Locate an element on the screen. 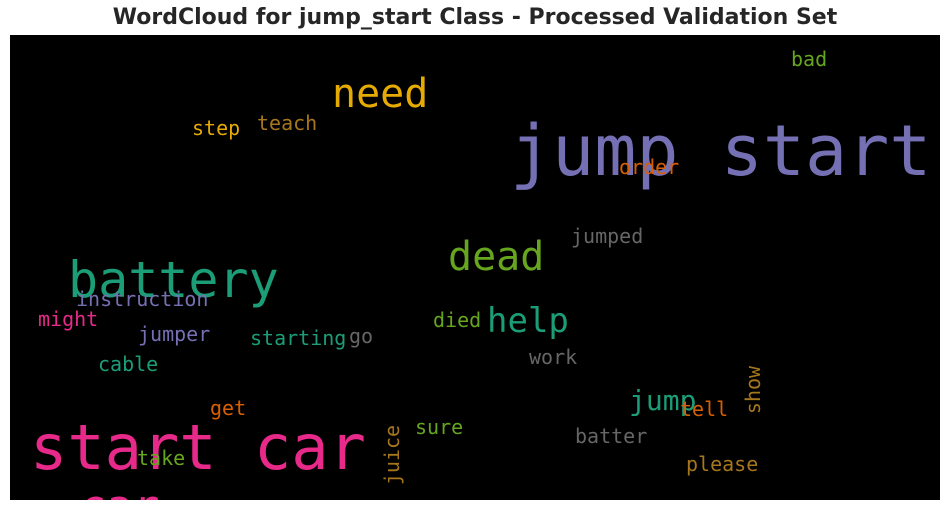 This screenshot has width=950, height=511. word-jumped: jumped is located at coordinates (607, 236).